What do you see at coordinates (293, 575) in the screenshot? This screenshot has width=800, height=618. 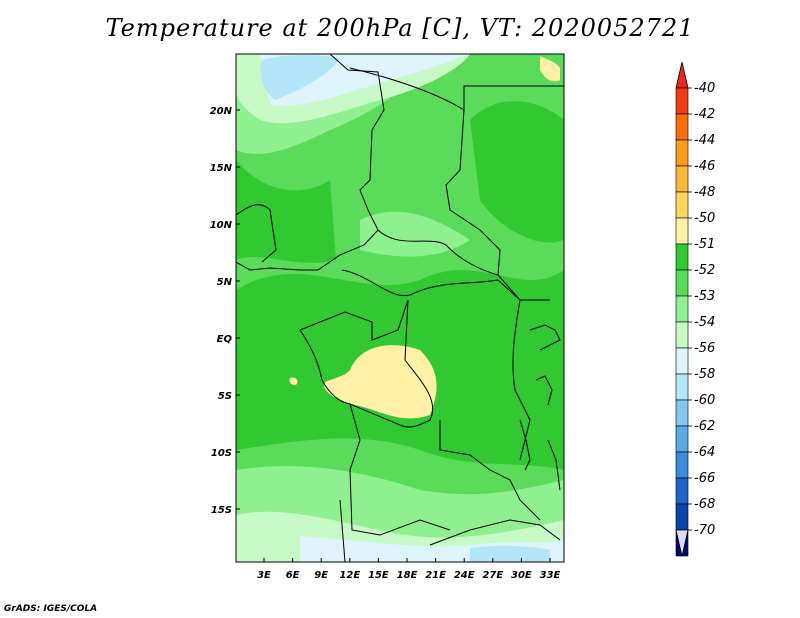 I see `lon-tick-label: 6E` at bounding box center [293, 575].